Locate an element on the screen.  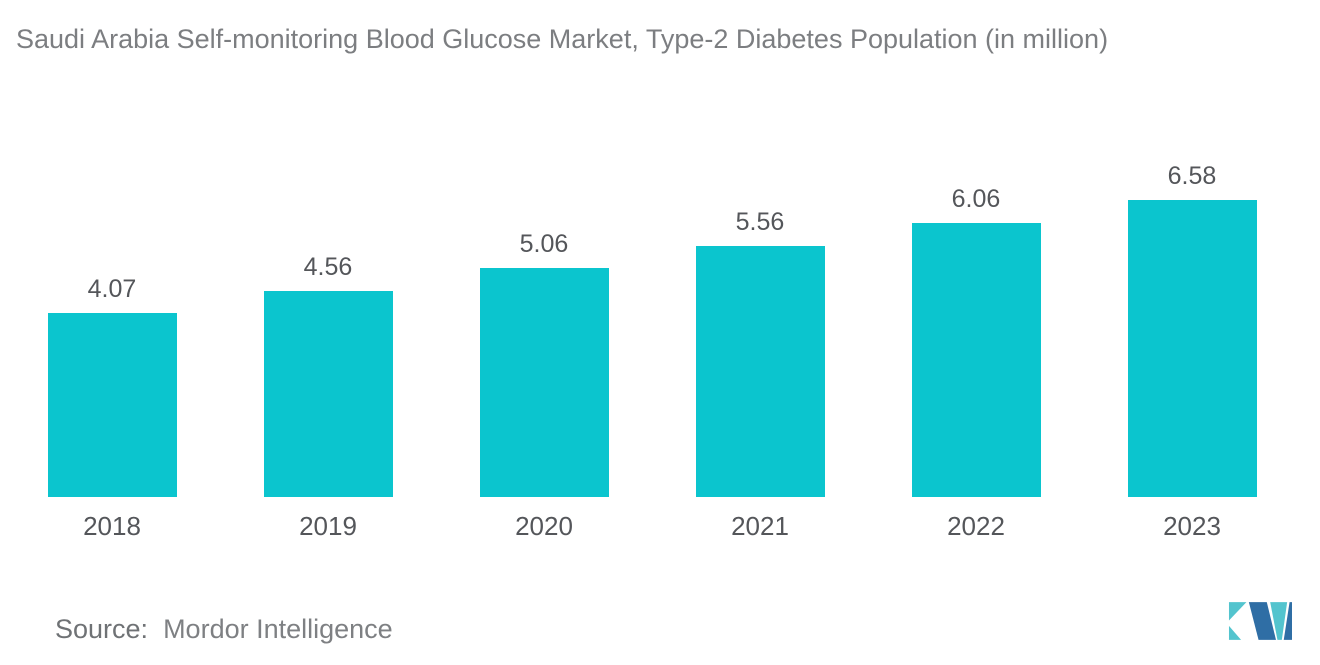
x-axis-label: 2022 is located at coordinates (976, 526).